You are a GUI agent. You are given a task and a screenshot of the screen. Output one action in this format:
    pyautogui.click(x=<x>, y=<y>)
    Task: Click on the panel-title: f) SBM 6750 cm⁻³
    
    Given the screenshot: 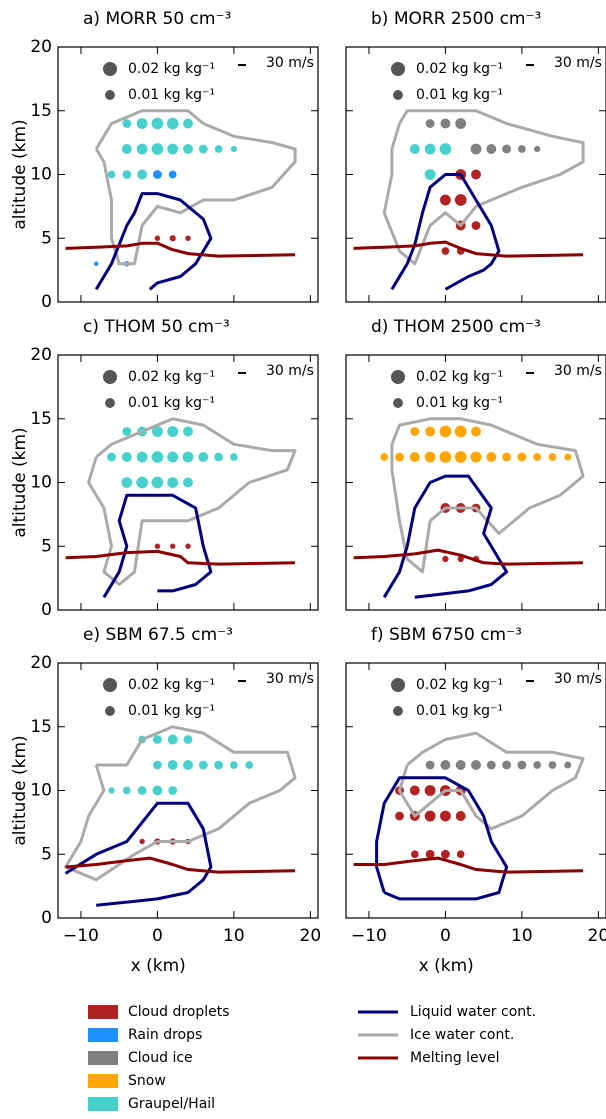 What is the action you would take?
    pyautogui.click(x=446, y=635)
    